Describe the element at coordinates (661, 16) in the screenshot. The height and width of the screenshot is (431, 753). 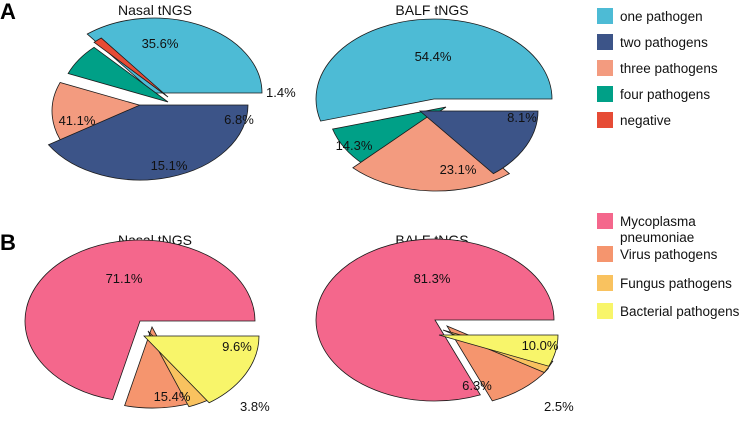
I see `legend-label: one pathogen` at that location.